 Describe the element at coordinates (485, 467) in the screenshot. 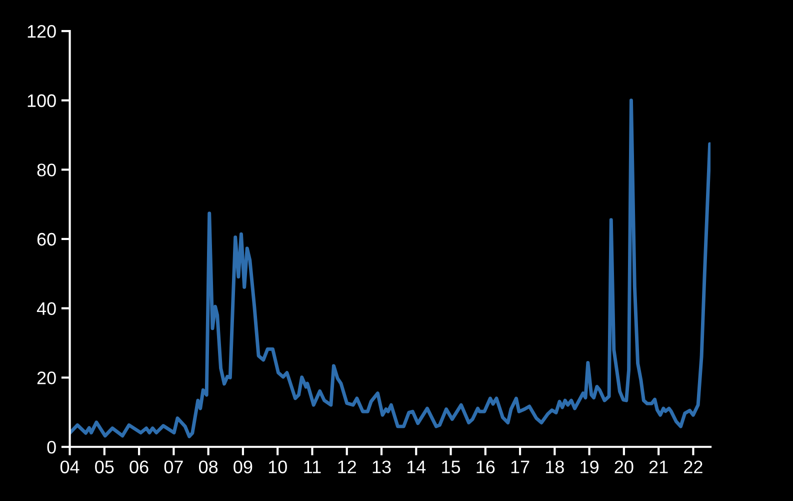

I see `x-tick-label: 16` at that location.